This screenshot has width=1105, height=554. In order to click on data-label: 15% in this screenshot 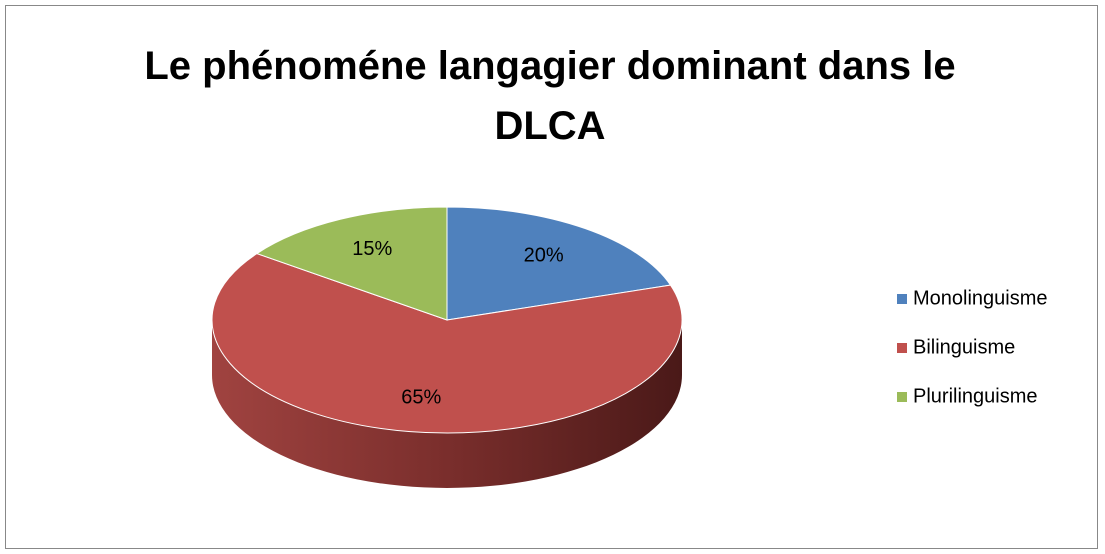, I will do `click(372, 249)`.